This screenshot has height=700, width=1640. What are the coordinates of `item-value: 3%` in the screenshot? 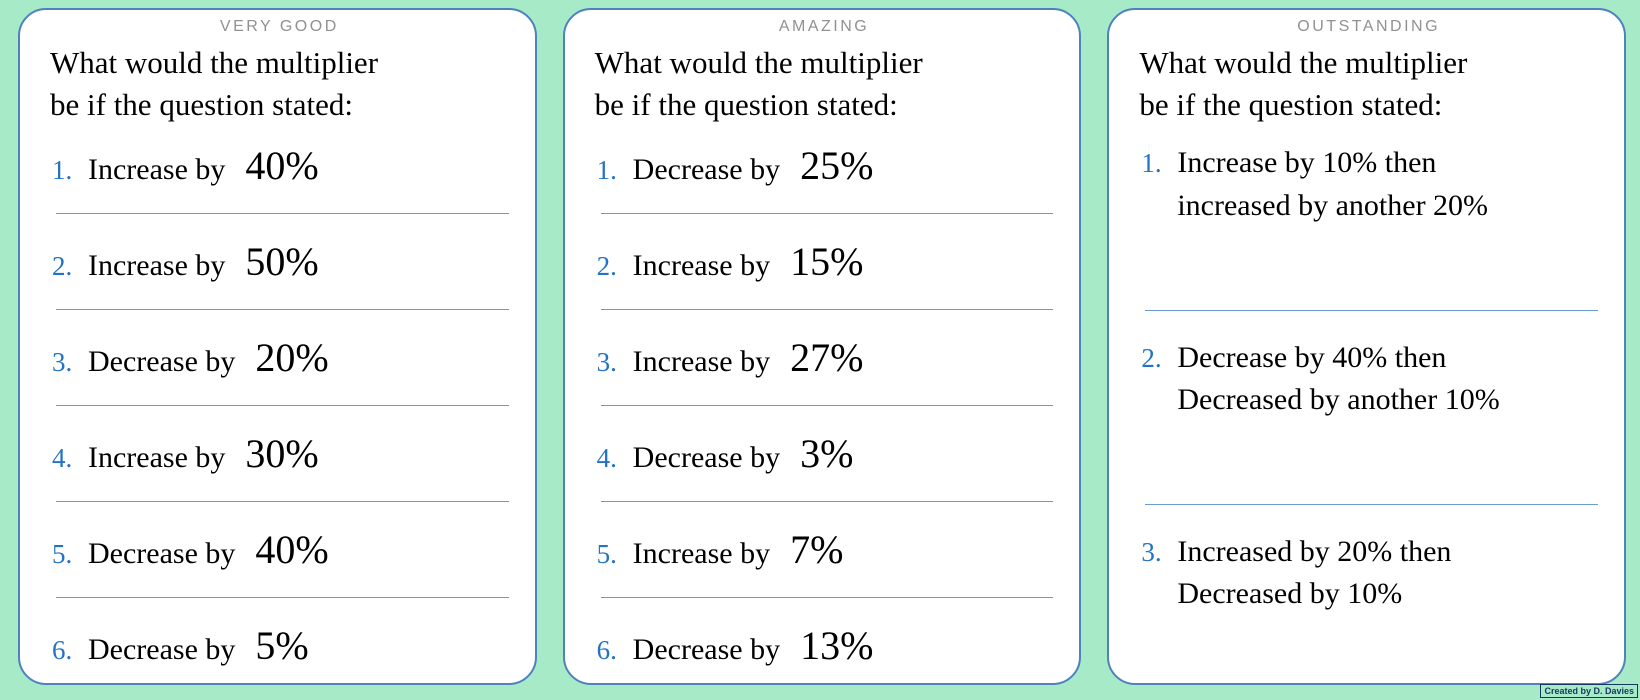 It's located at (827, 454).